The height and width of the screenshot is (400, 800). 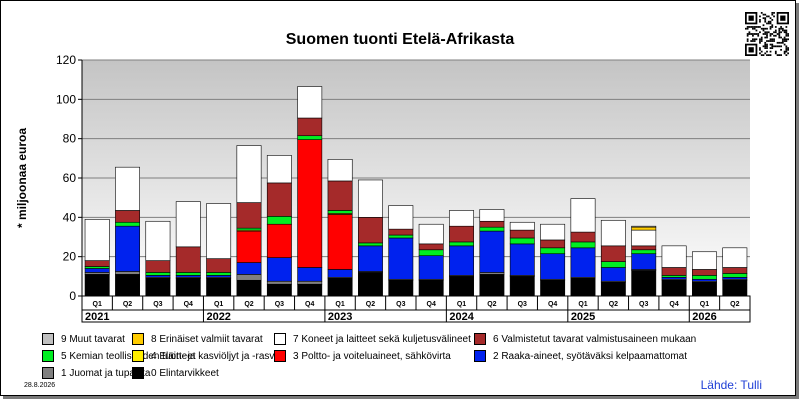 I want to click on y-tick-label: 120, so click(x=66, y=60).